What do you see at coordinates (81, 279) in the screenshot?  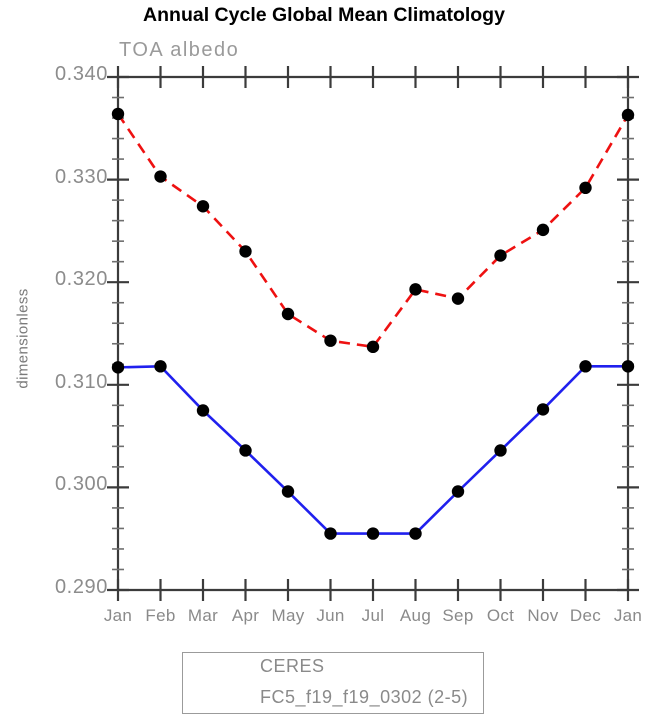 I see `y-tick-label: 0.320` at bounding box center [81, 279].